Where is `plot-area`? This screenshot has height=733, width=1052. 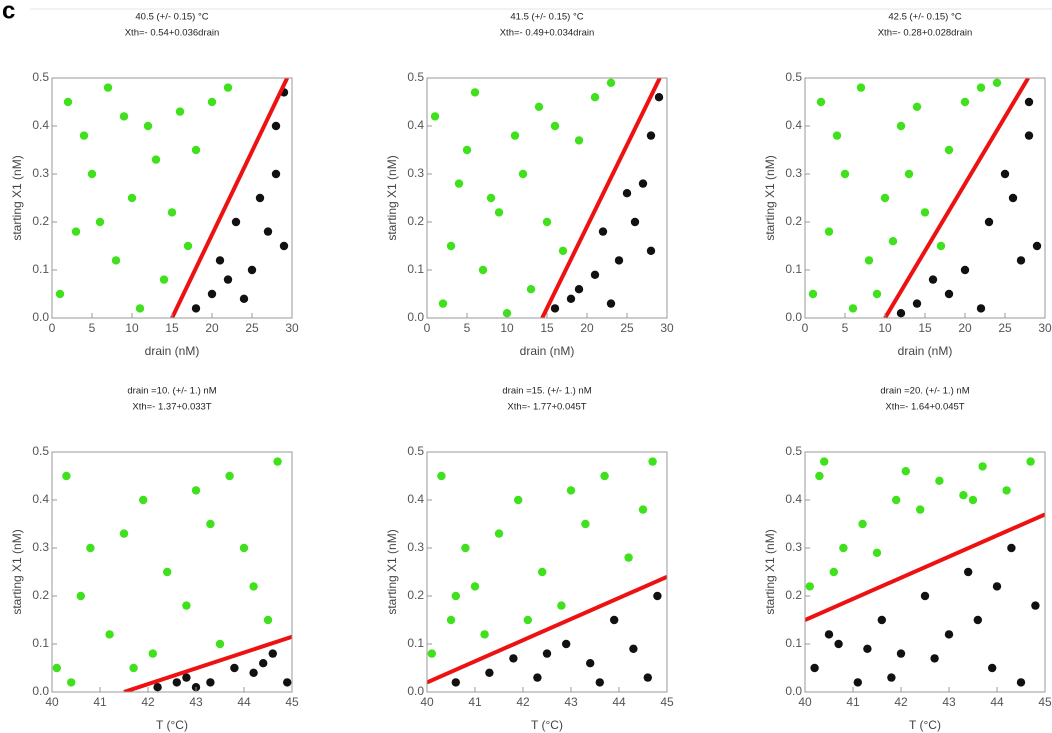 plot-area is located at coordinates (547, 198).